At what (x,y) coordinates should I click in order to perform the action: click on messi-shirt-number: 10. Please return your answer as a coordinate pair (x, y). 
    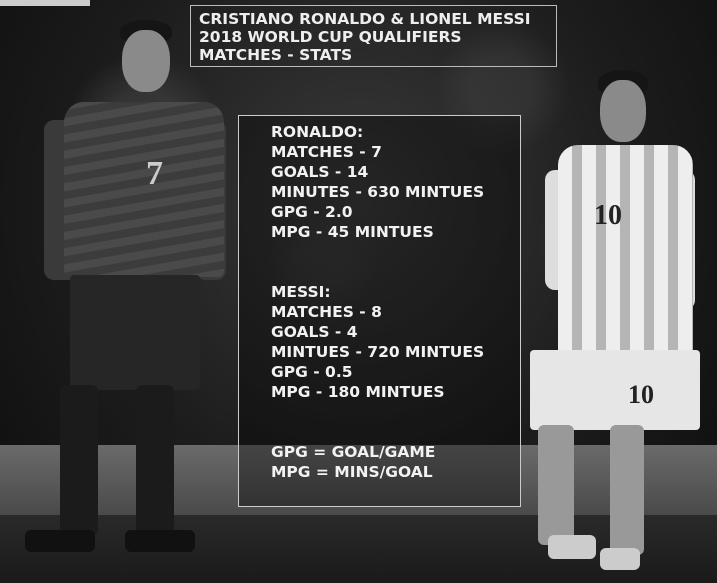
    Looking at the image, I should click on (608, 215).